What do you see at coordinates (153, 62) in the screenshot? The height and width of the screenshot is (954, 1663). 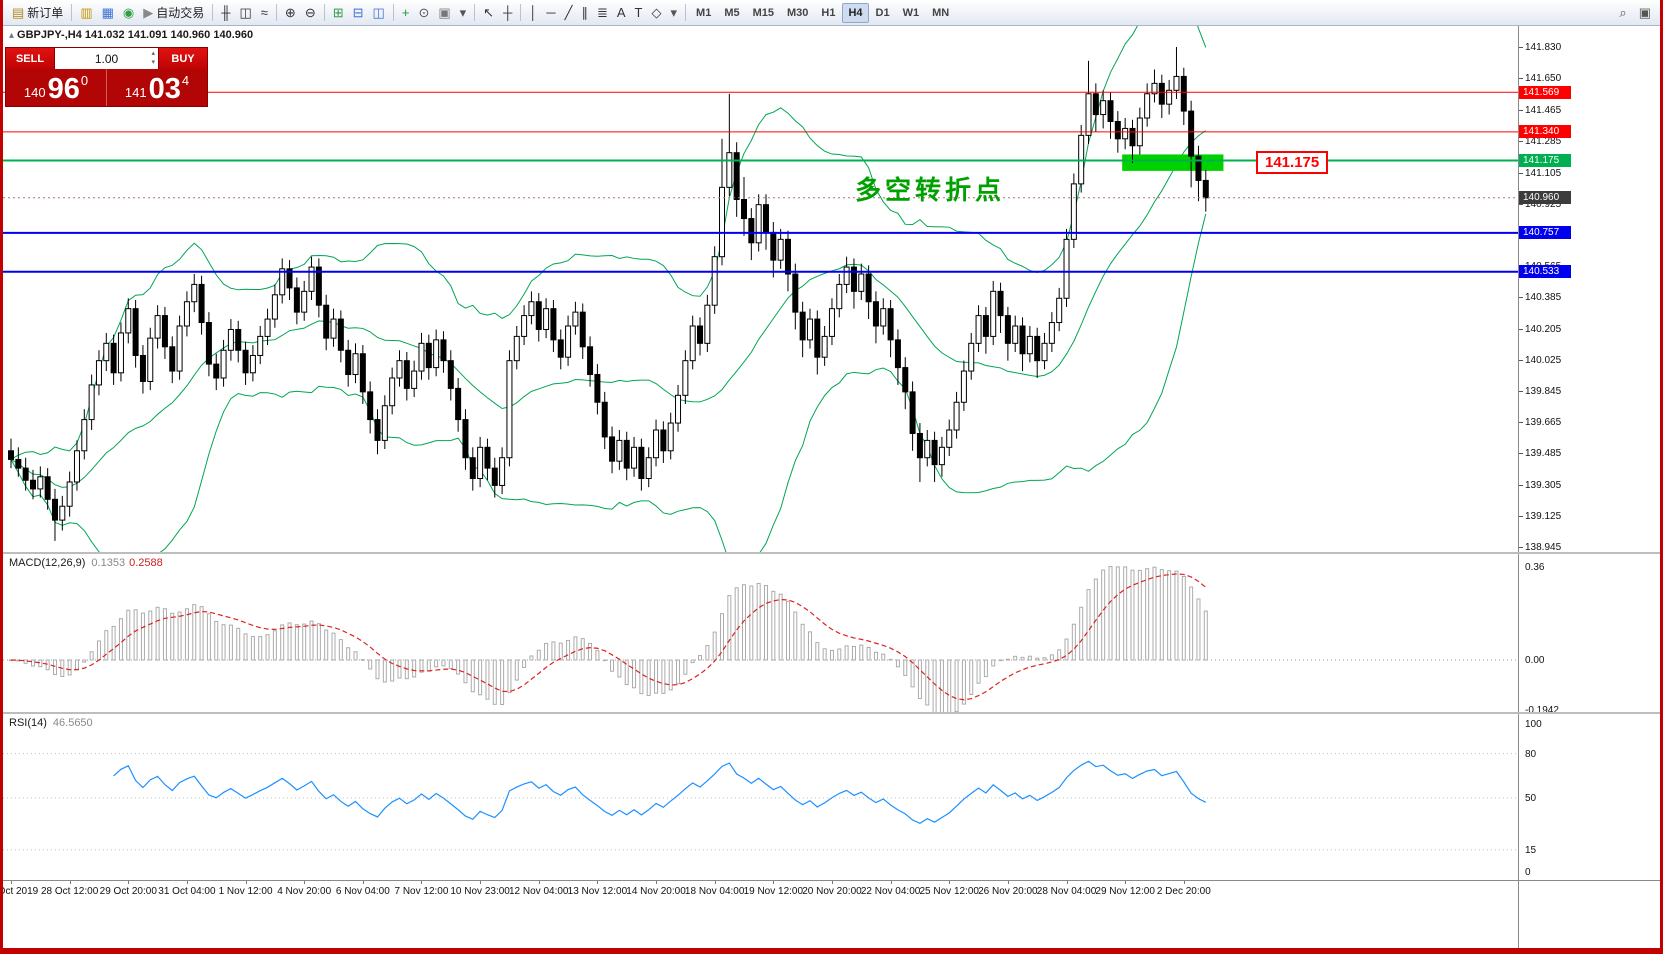 I see `lot-decrease-icon: ▾` at bounding box center [153, 62].